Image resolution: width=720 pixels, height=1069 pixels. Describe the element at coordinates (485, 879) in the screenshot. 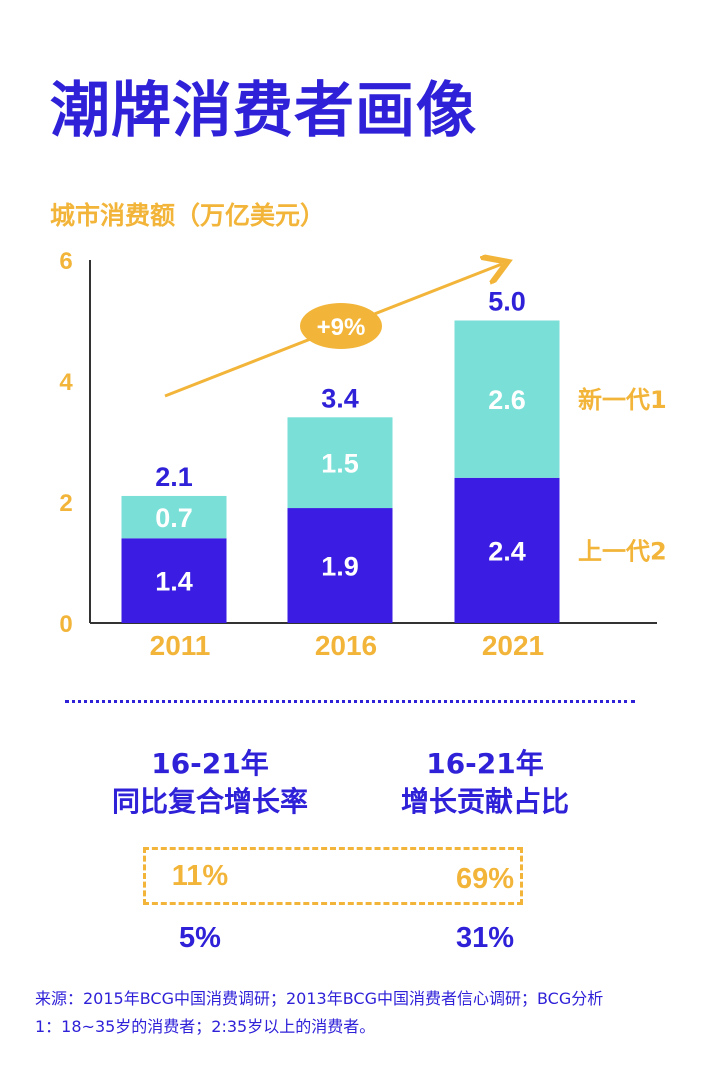

I see `contribution-new-gen-value: 69%` at that location.